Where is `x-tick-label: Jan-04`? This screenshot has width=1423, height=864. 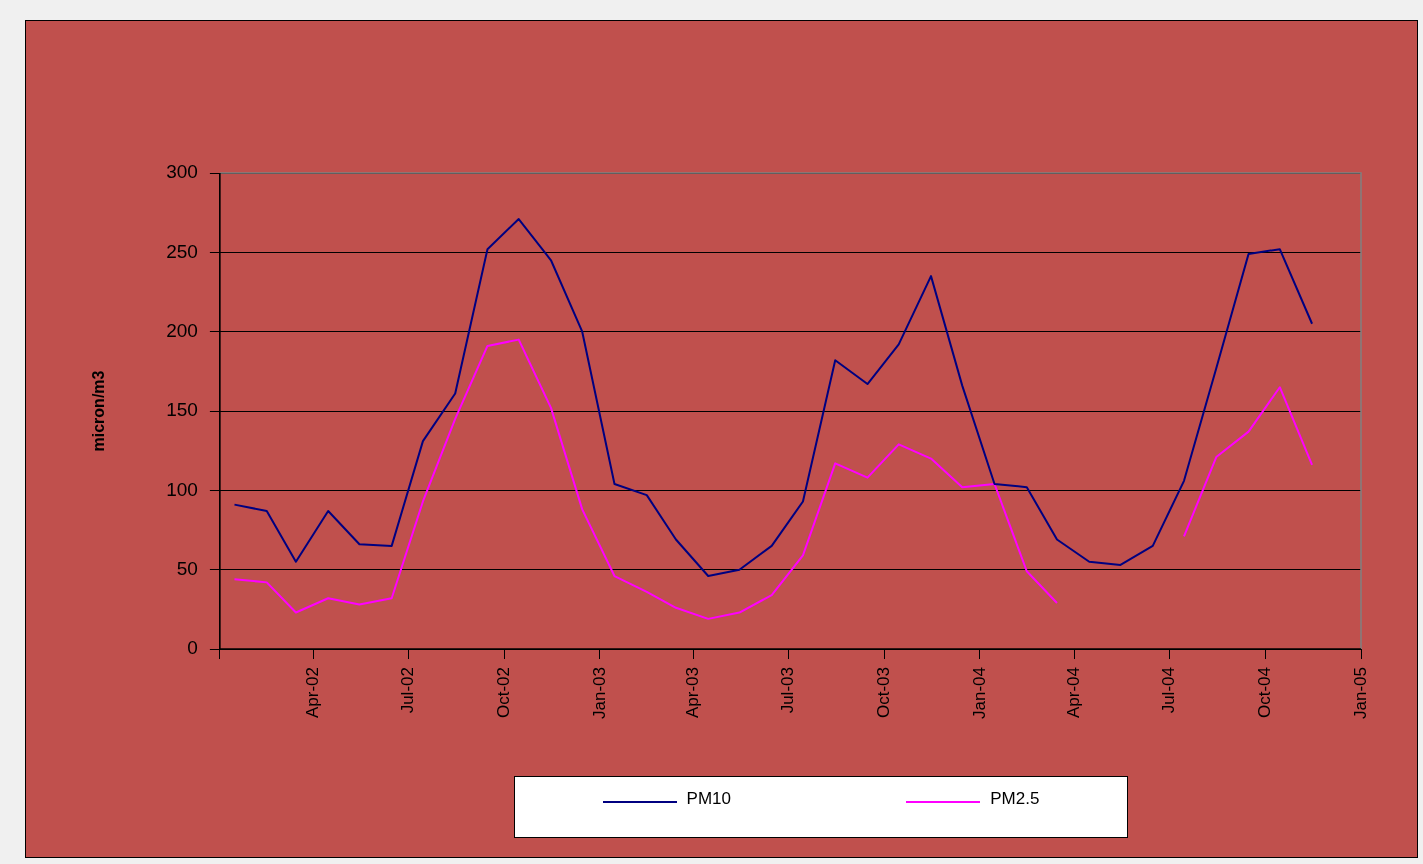
x-tick-label: Jan-04 is located at coordinates (979, 693).